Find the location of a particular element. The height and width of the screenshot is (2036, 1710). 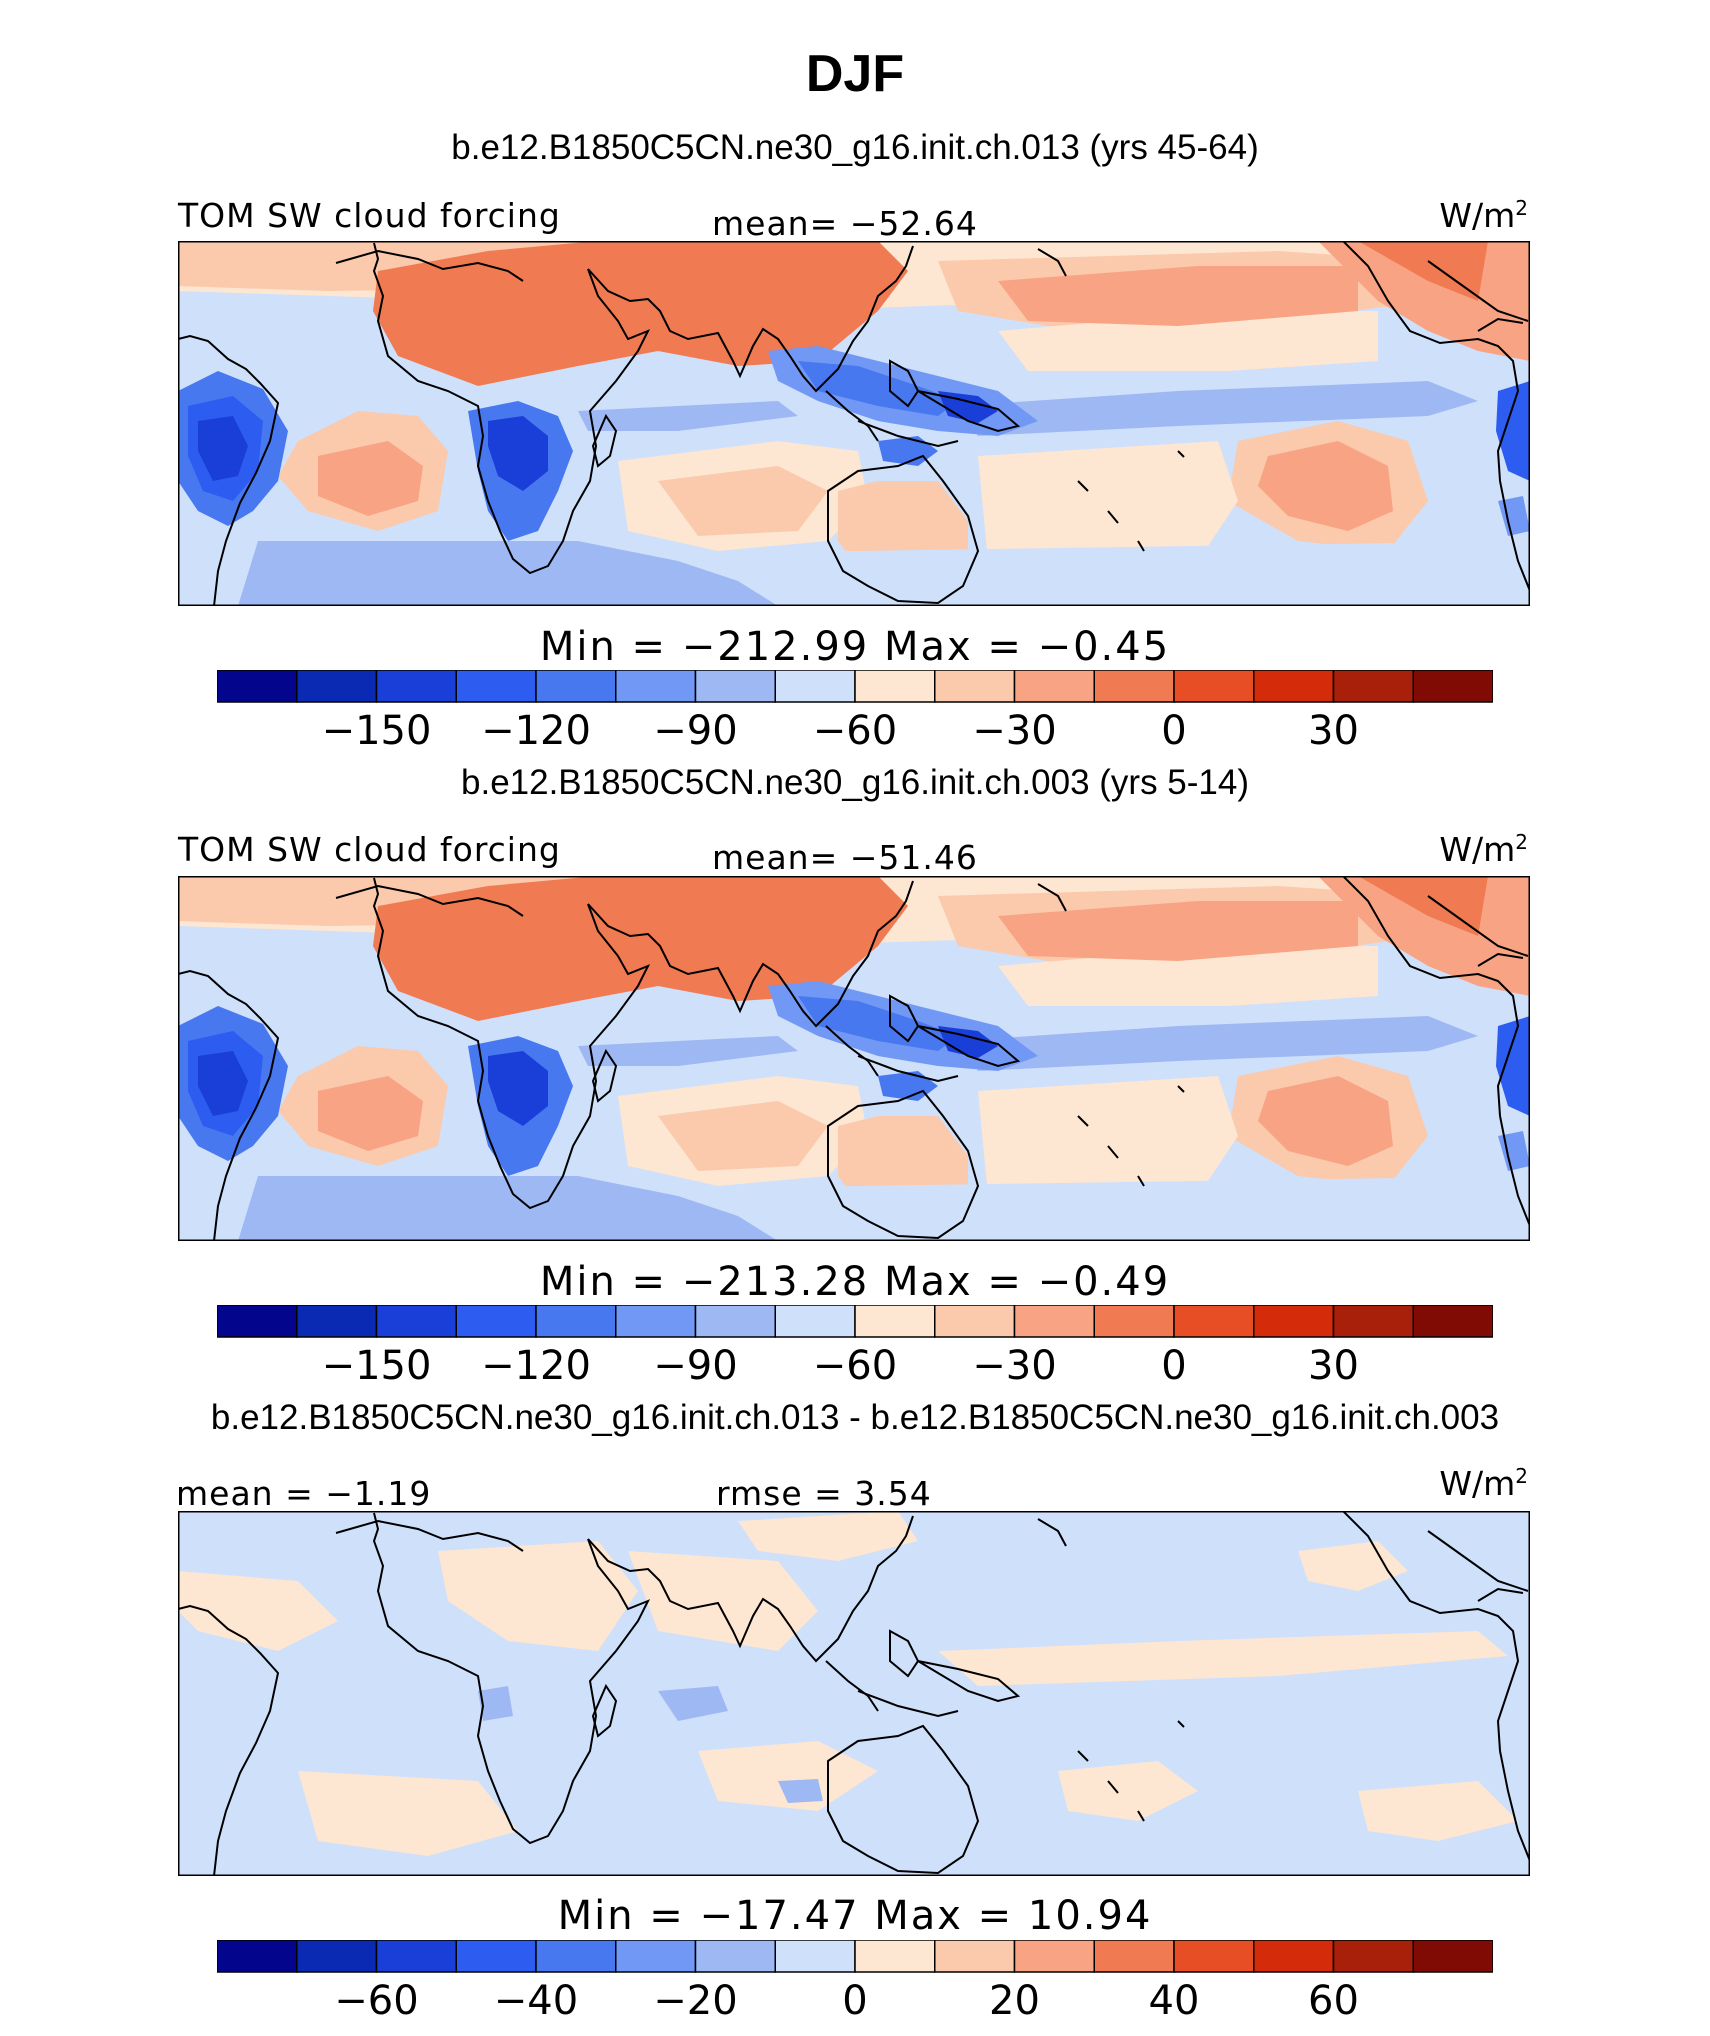

figure-title: DJF is located at coordinates (855, 74).